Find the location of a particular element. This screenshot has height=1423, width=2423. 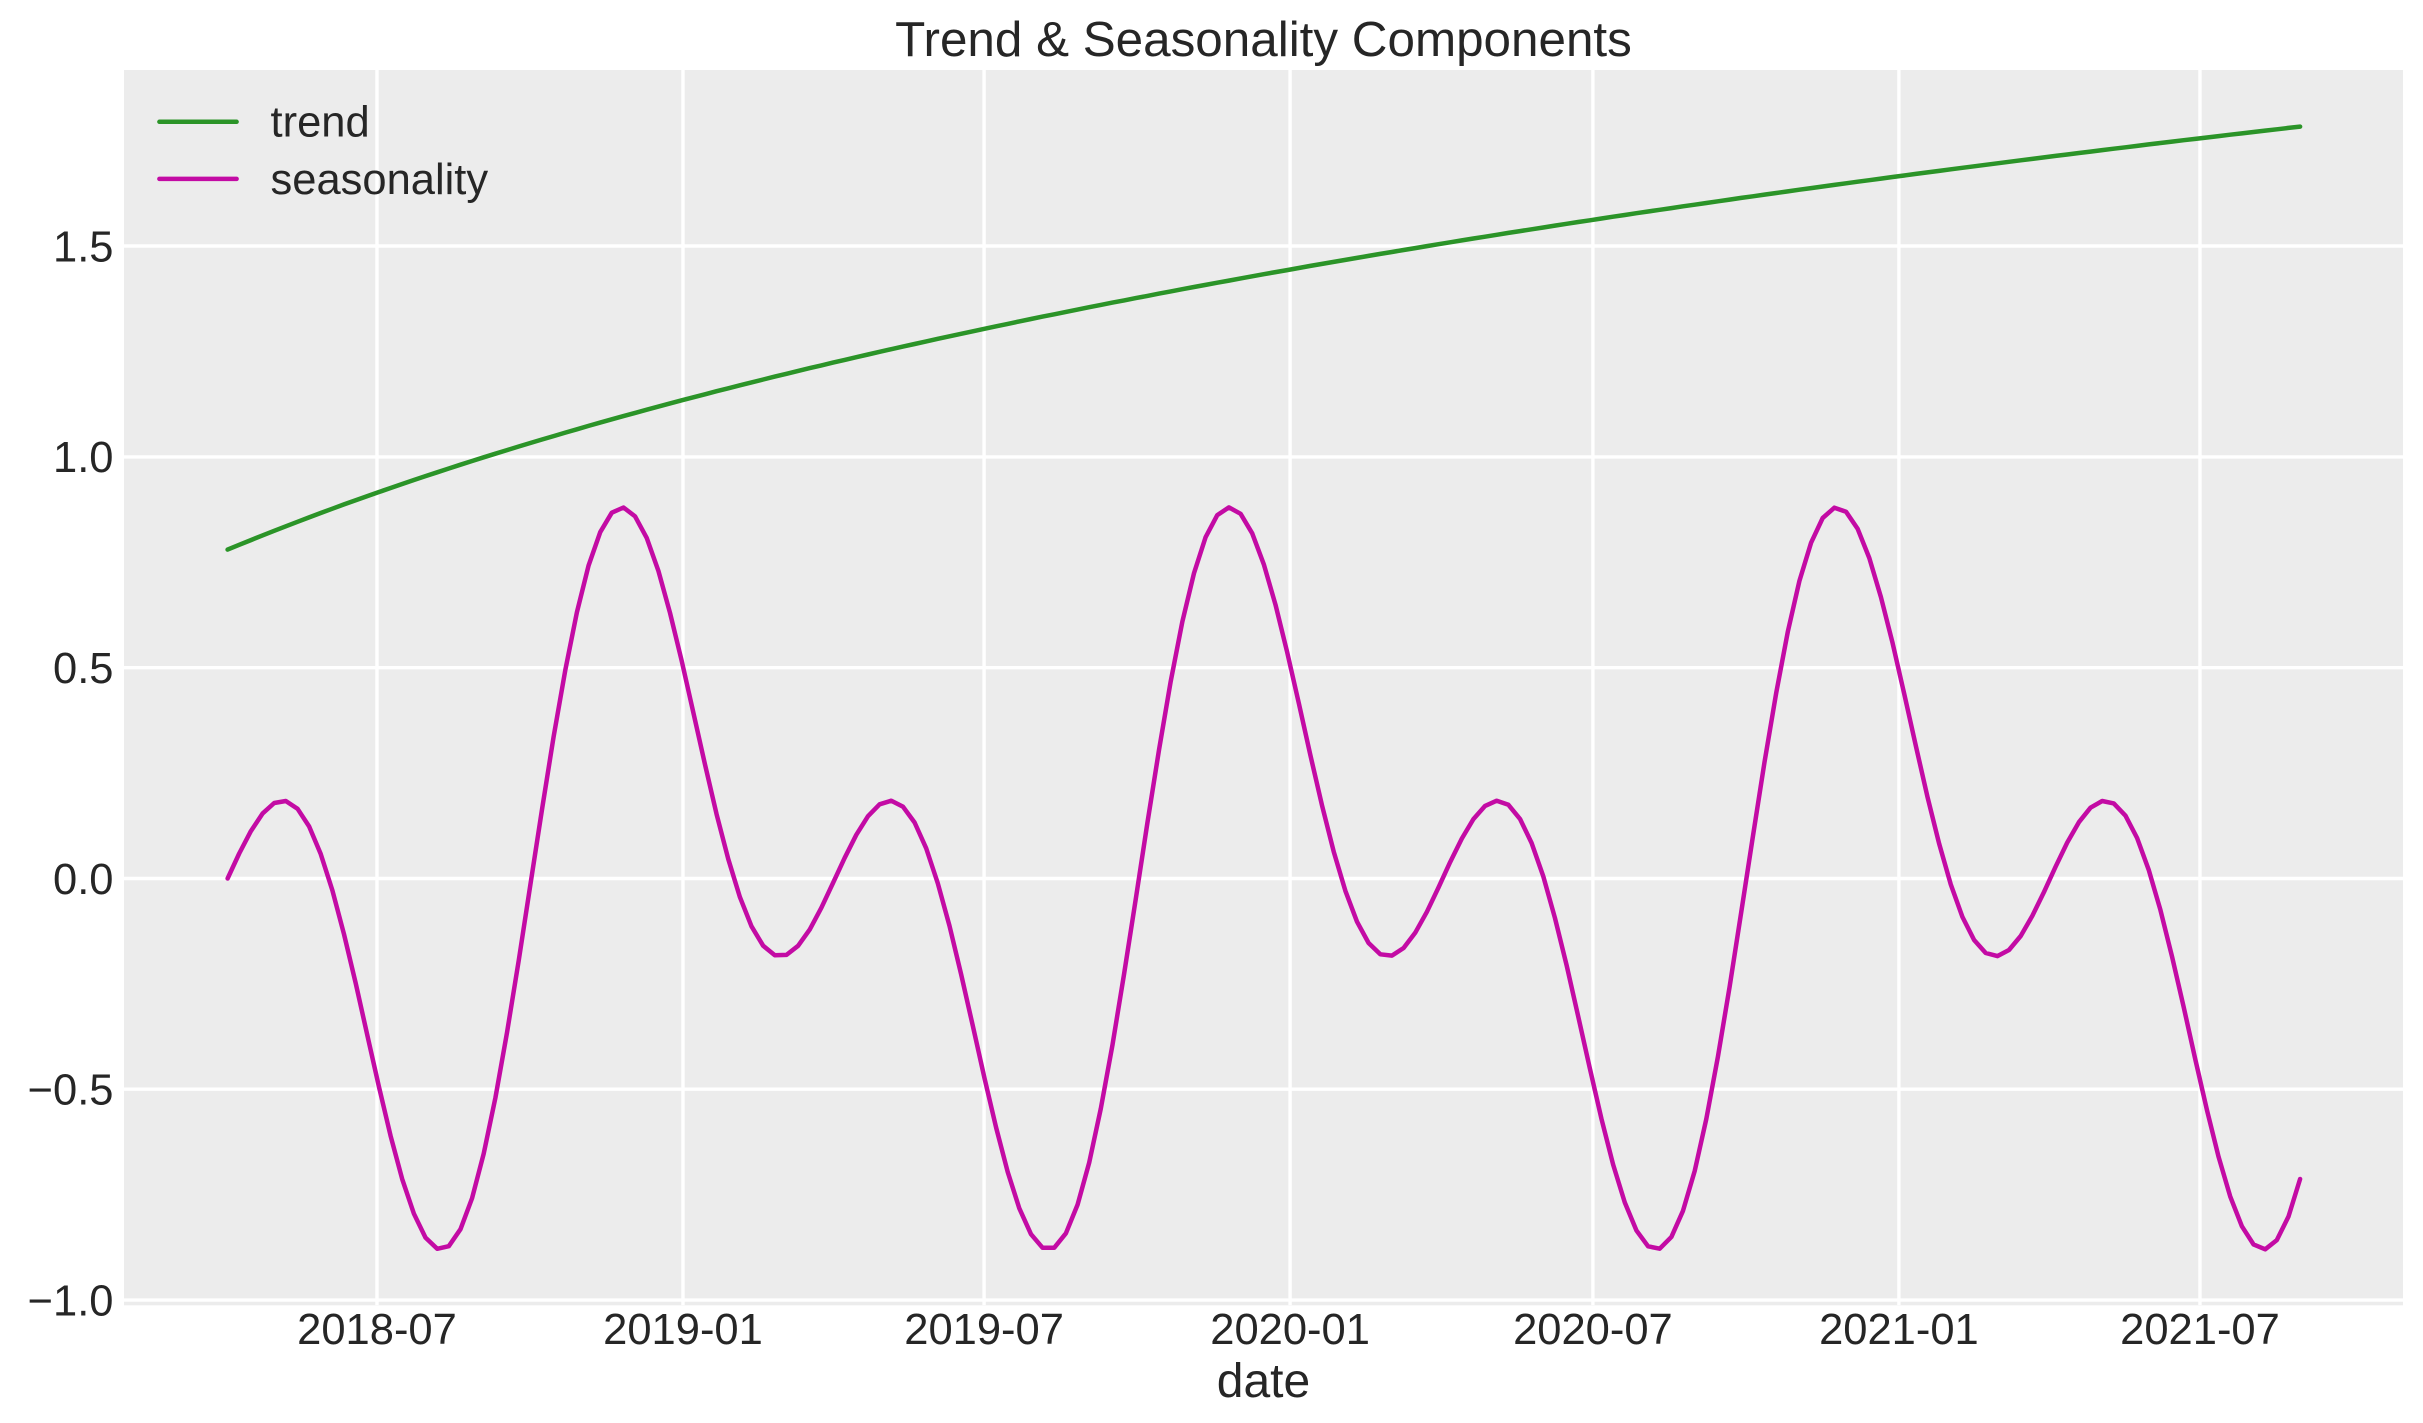

svg-text: 2019-07 is located at coordinates (984, 1330).